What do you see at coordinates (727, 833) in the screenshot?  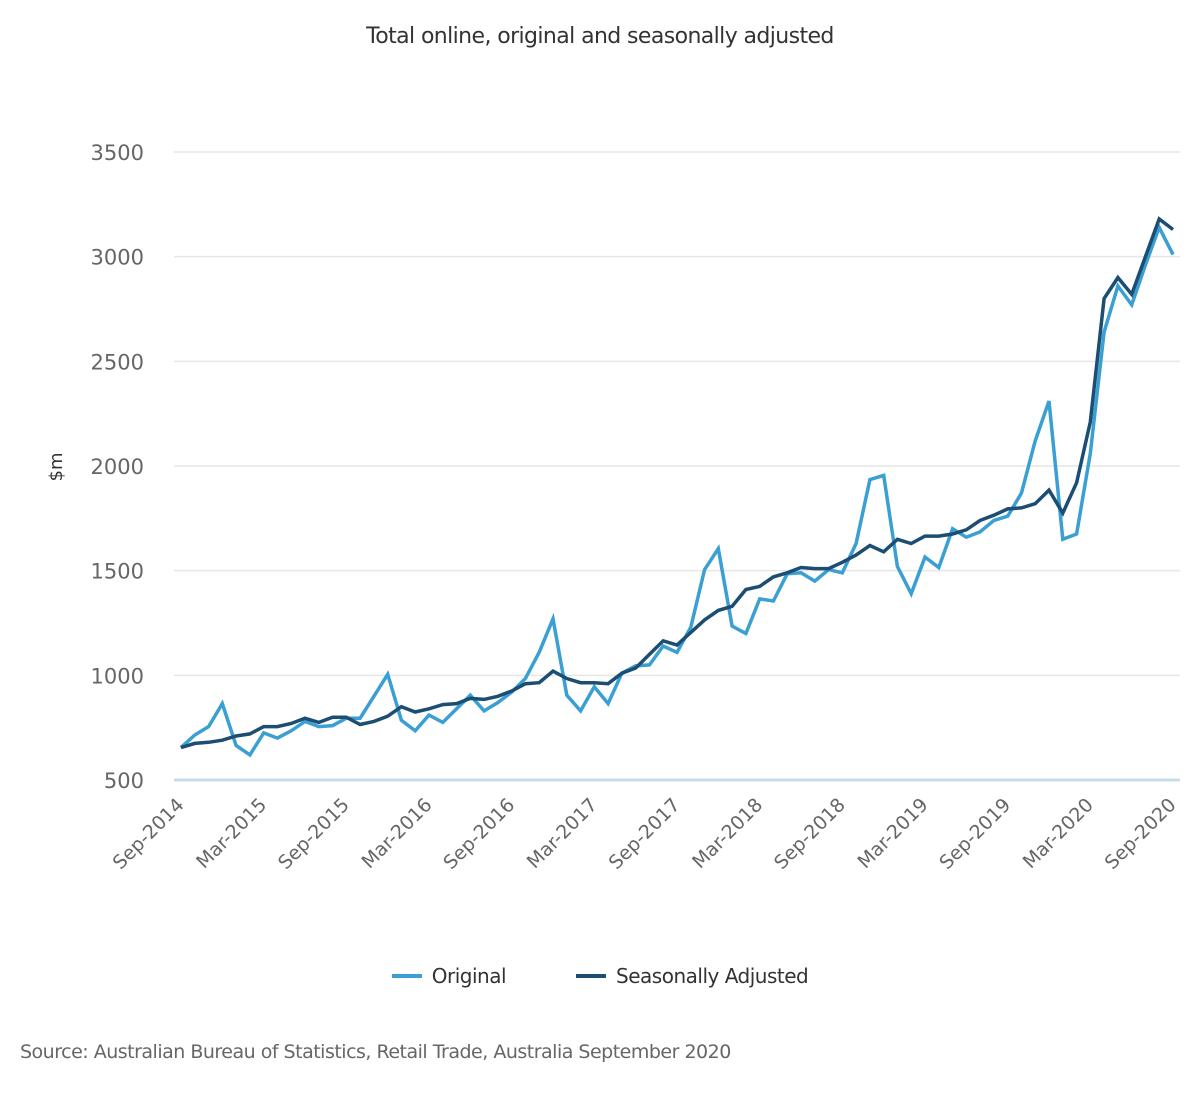 I see `x-tick-label: Mar-2018` at bounding box center [727, 833].